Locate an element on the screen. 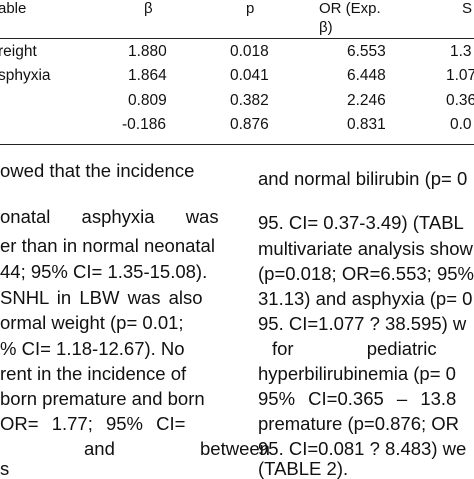 This screenshot has height=479, width=474. text-line: hyperbilirubinemia (p= 0 is located at coordinates (357, 373).